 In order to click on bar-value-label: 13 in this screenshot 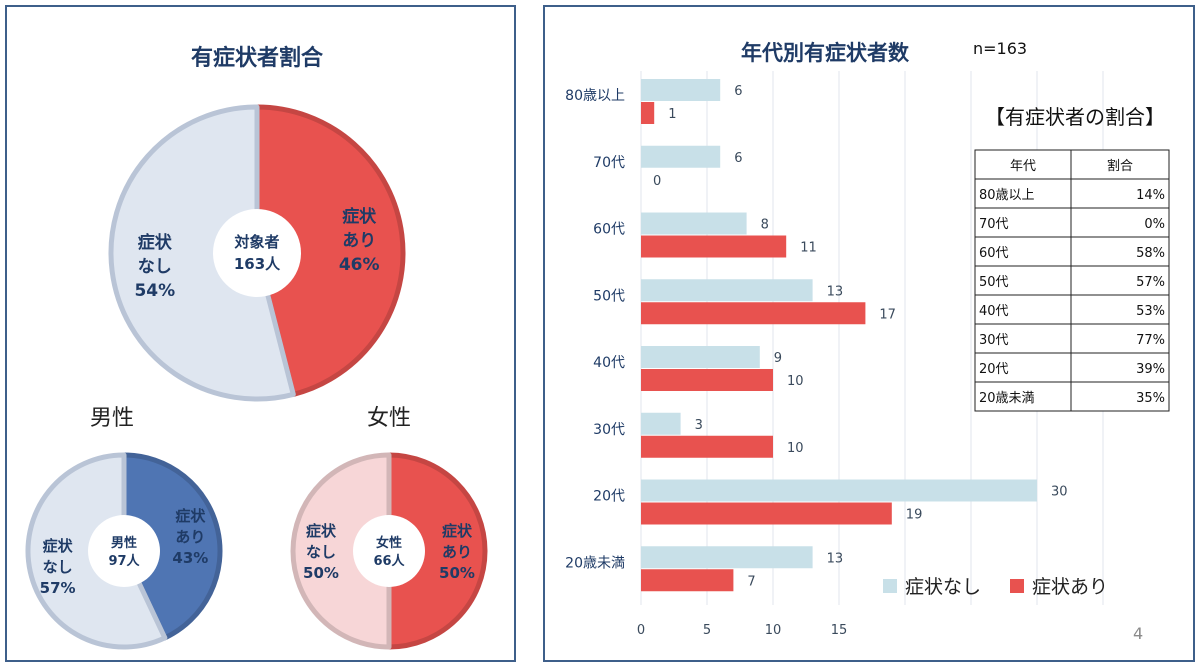, I will do `click(835, 291)`.